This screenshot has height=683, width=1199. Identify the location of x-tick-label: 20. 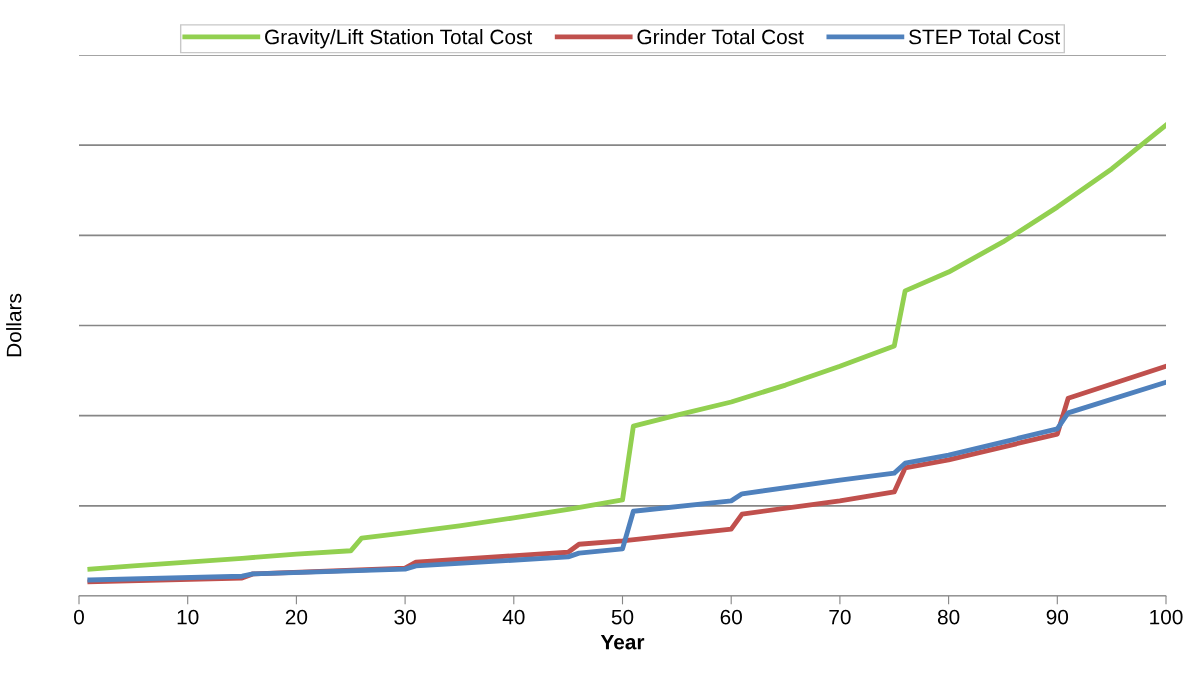
(296, 617).